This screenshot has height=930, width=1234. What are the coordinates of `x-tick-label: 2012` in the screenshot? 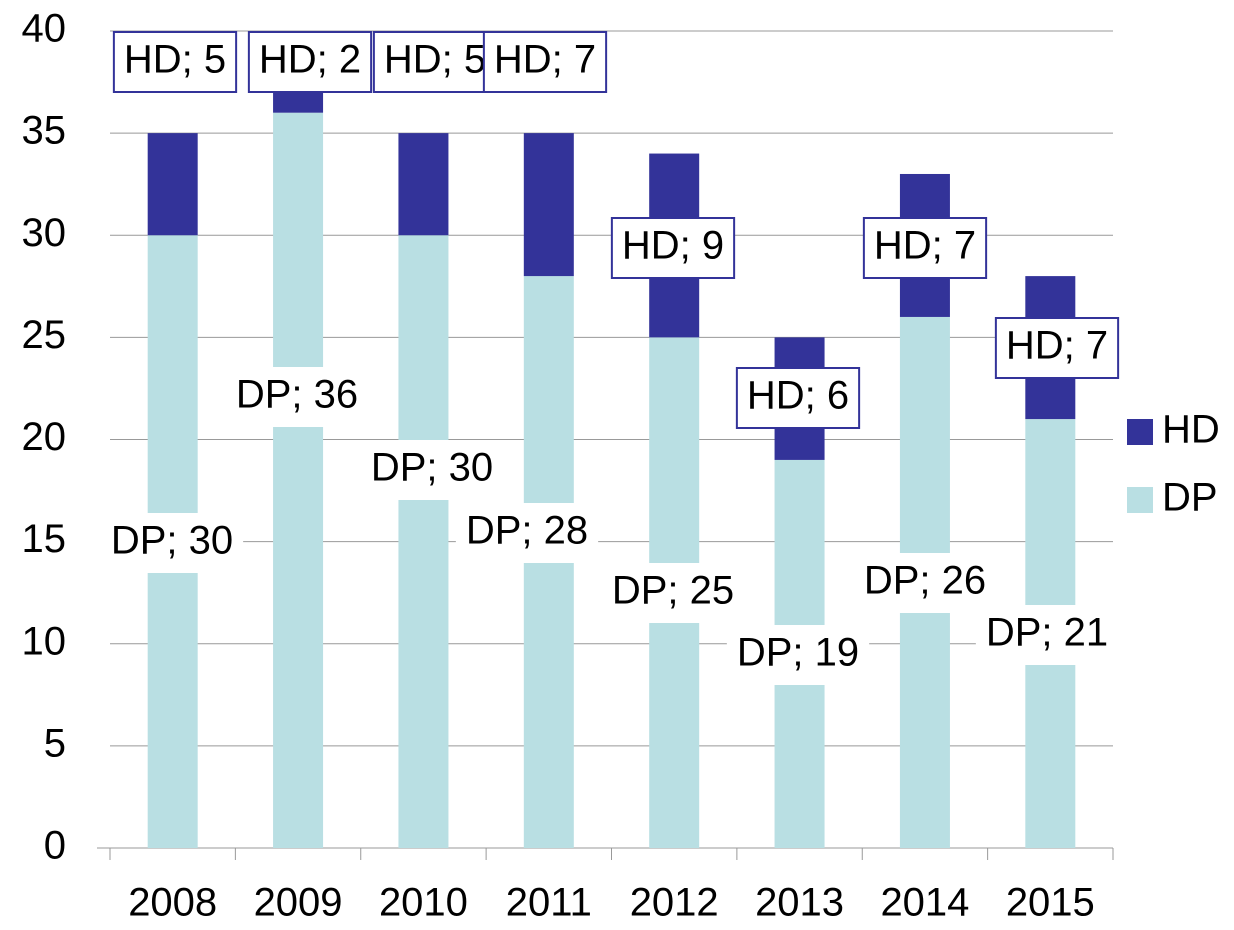 It's located at (674, 903).